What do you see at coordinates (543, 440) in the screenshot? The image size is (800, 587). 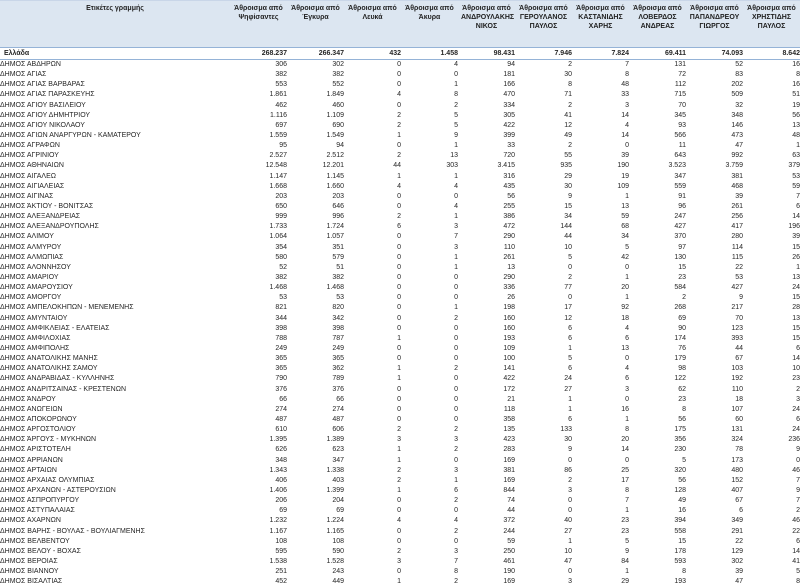 I see `value-cell: 30` at bounding box center [543, 440].